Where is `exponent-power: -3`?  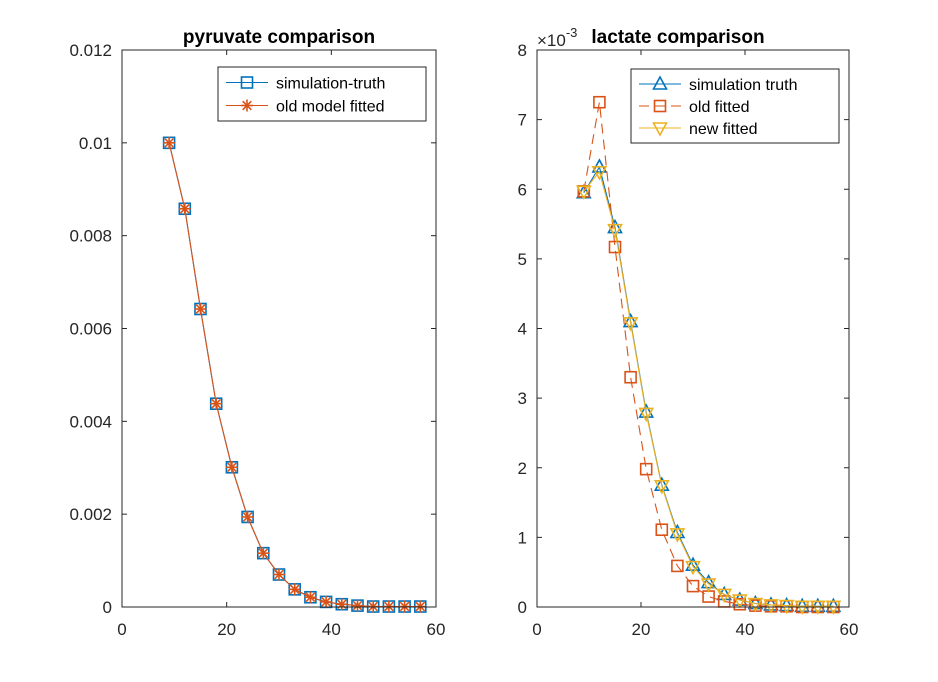
exponent-power: -3 is located at coordinates (572, 32).